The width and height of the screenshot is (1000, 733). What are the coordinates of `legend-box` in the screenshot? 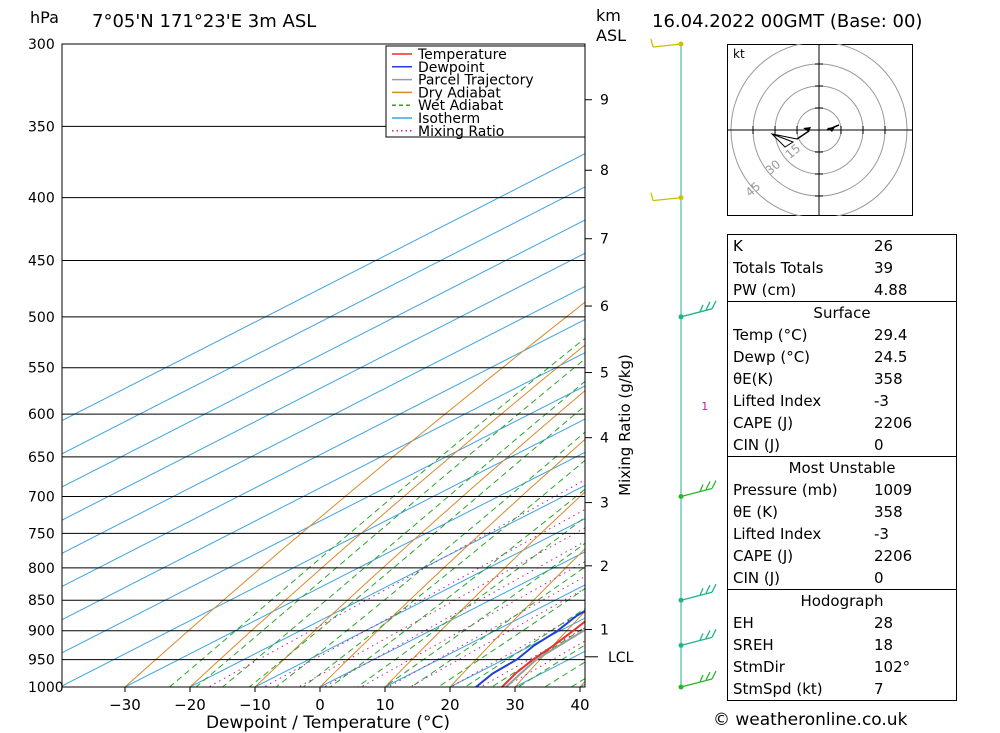 It's located at (485, 91).